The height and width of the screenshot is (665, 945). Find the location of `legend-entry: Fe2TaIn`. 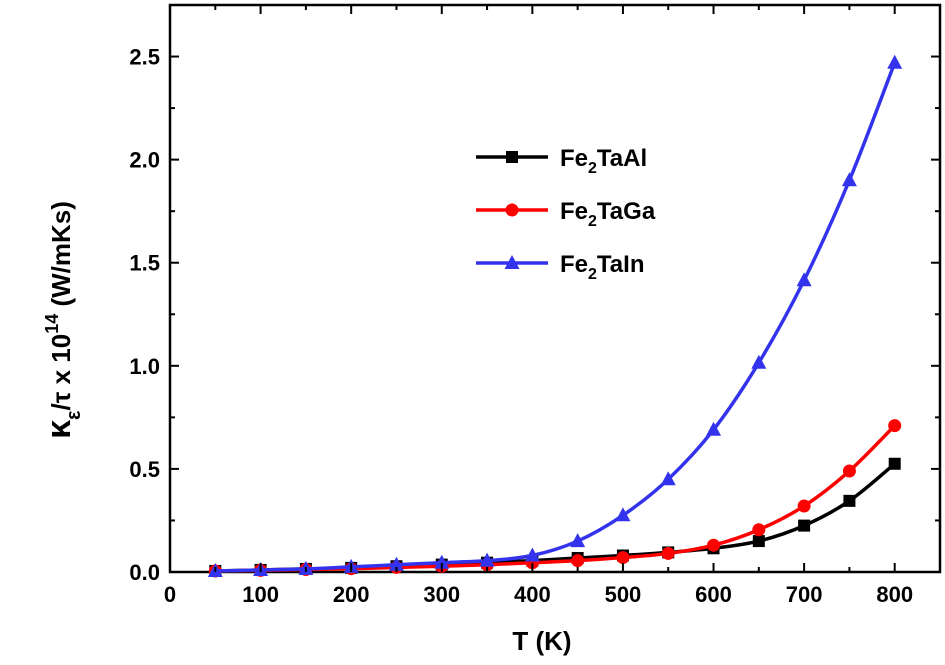

legend-entry: Fe2TaIn is located at coordinates (560, 267).